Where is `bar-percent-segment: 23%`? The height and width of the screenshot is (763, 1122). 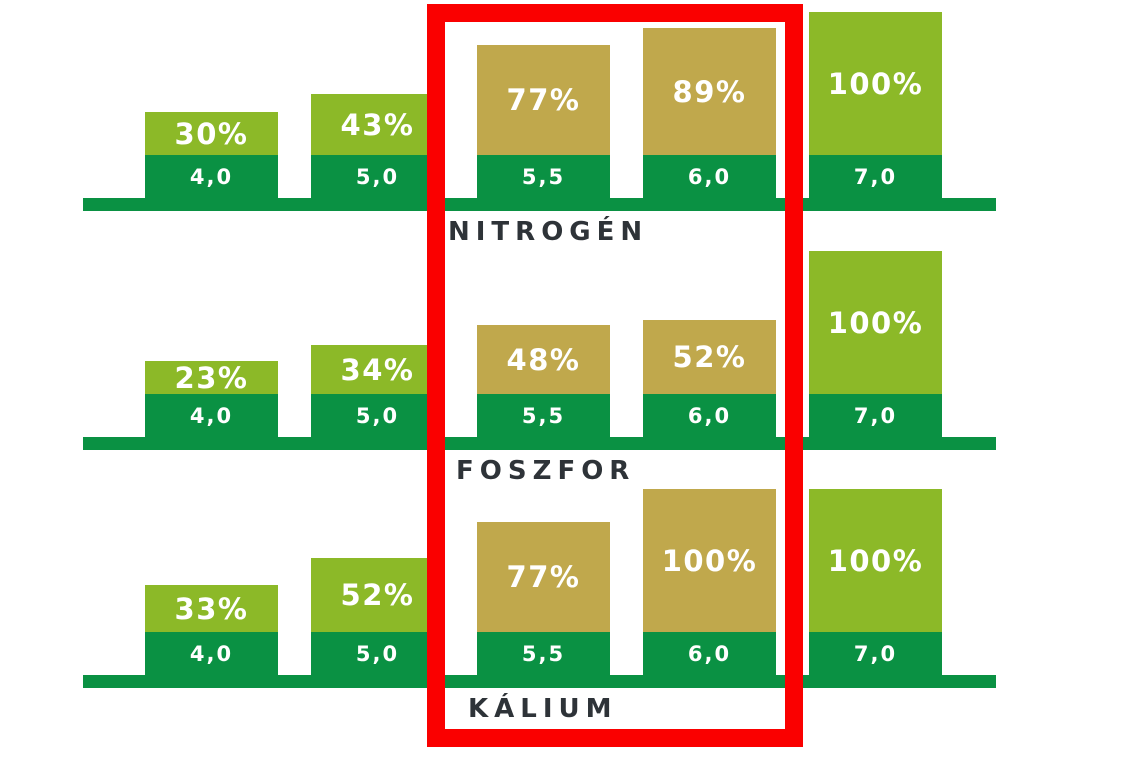
bar-percent-segment: 23% is located at coordinates (211, 377).